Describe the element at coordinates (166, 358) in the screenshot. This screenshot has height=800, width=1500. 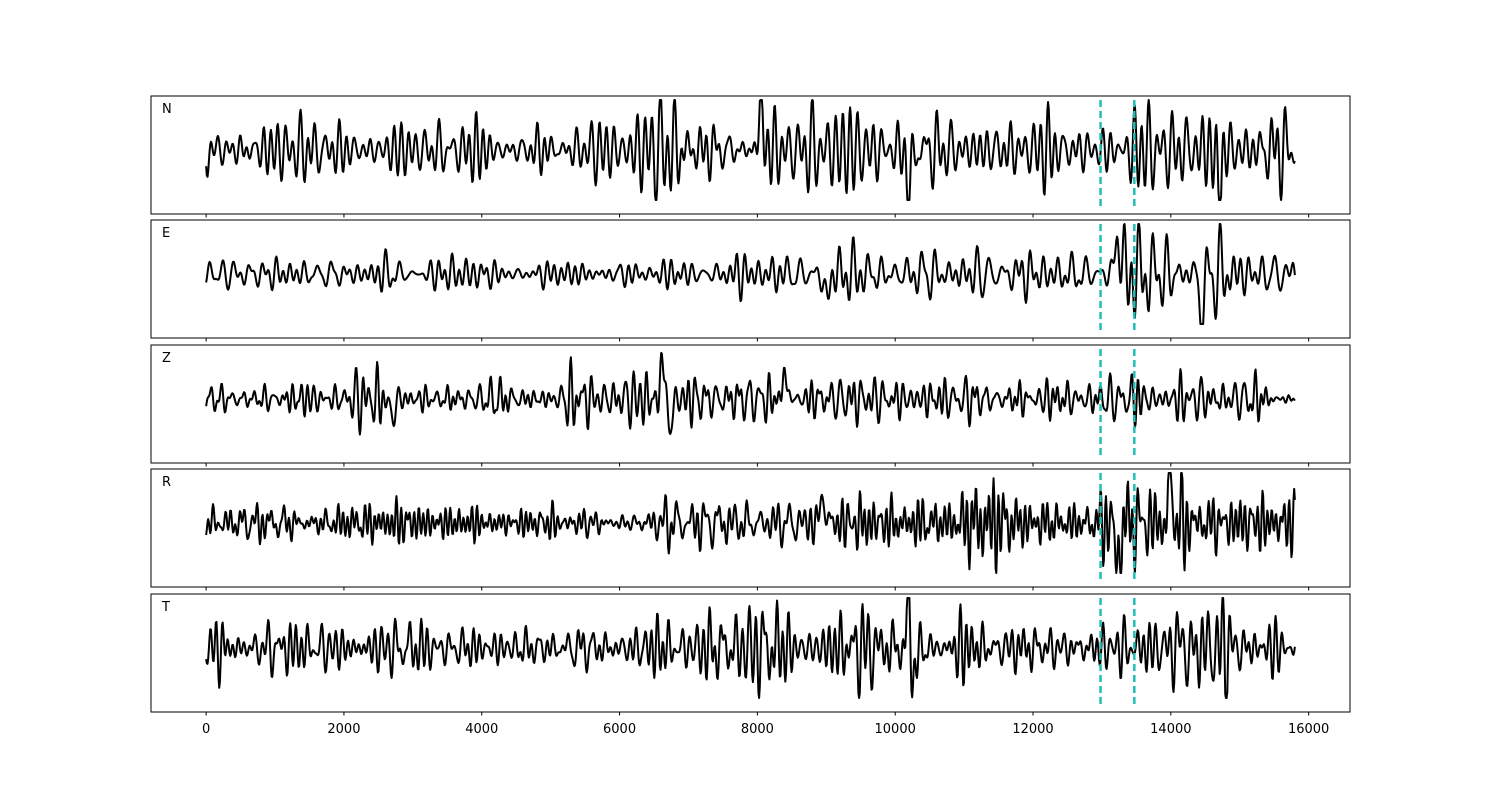
I see `panel-label-z: Z` at that location.